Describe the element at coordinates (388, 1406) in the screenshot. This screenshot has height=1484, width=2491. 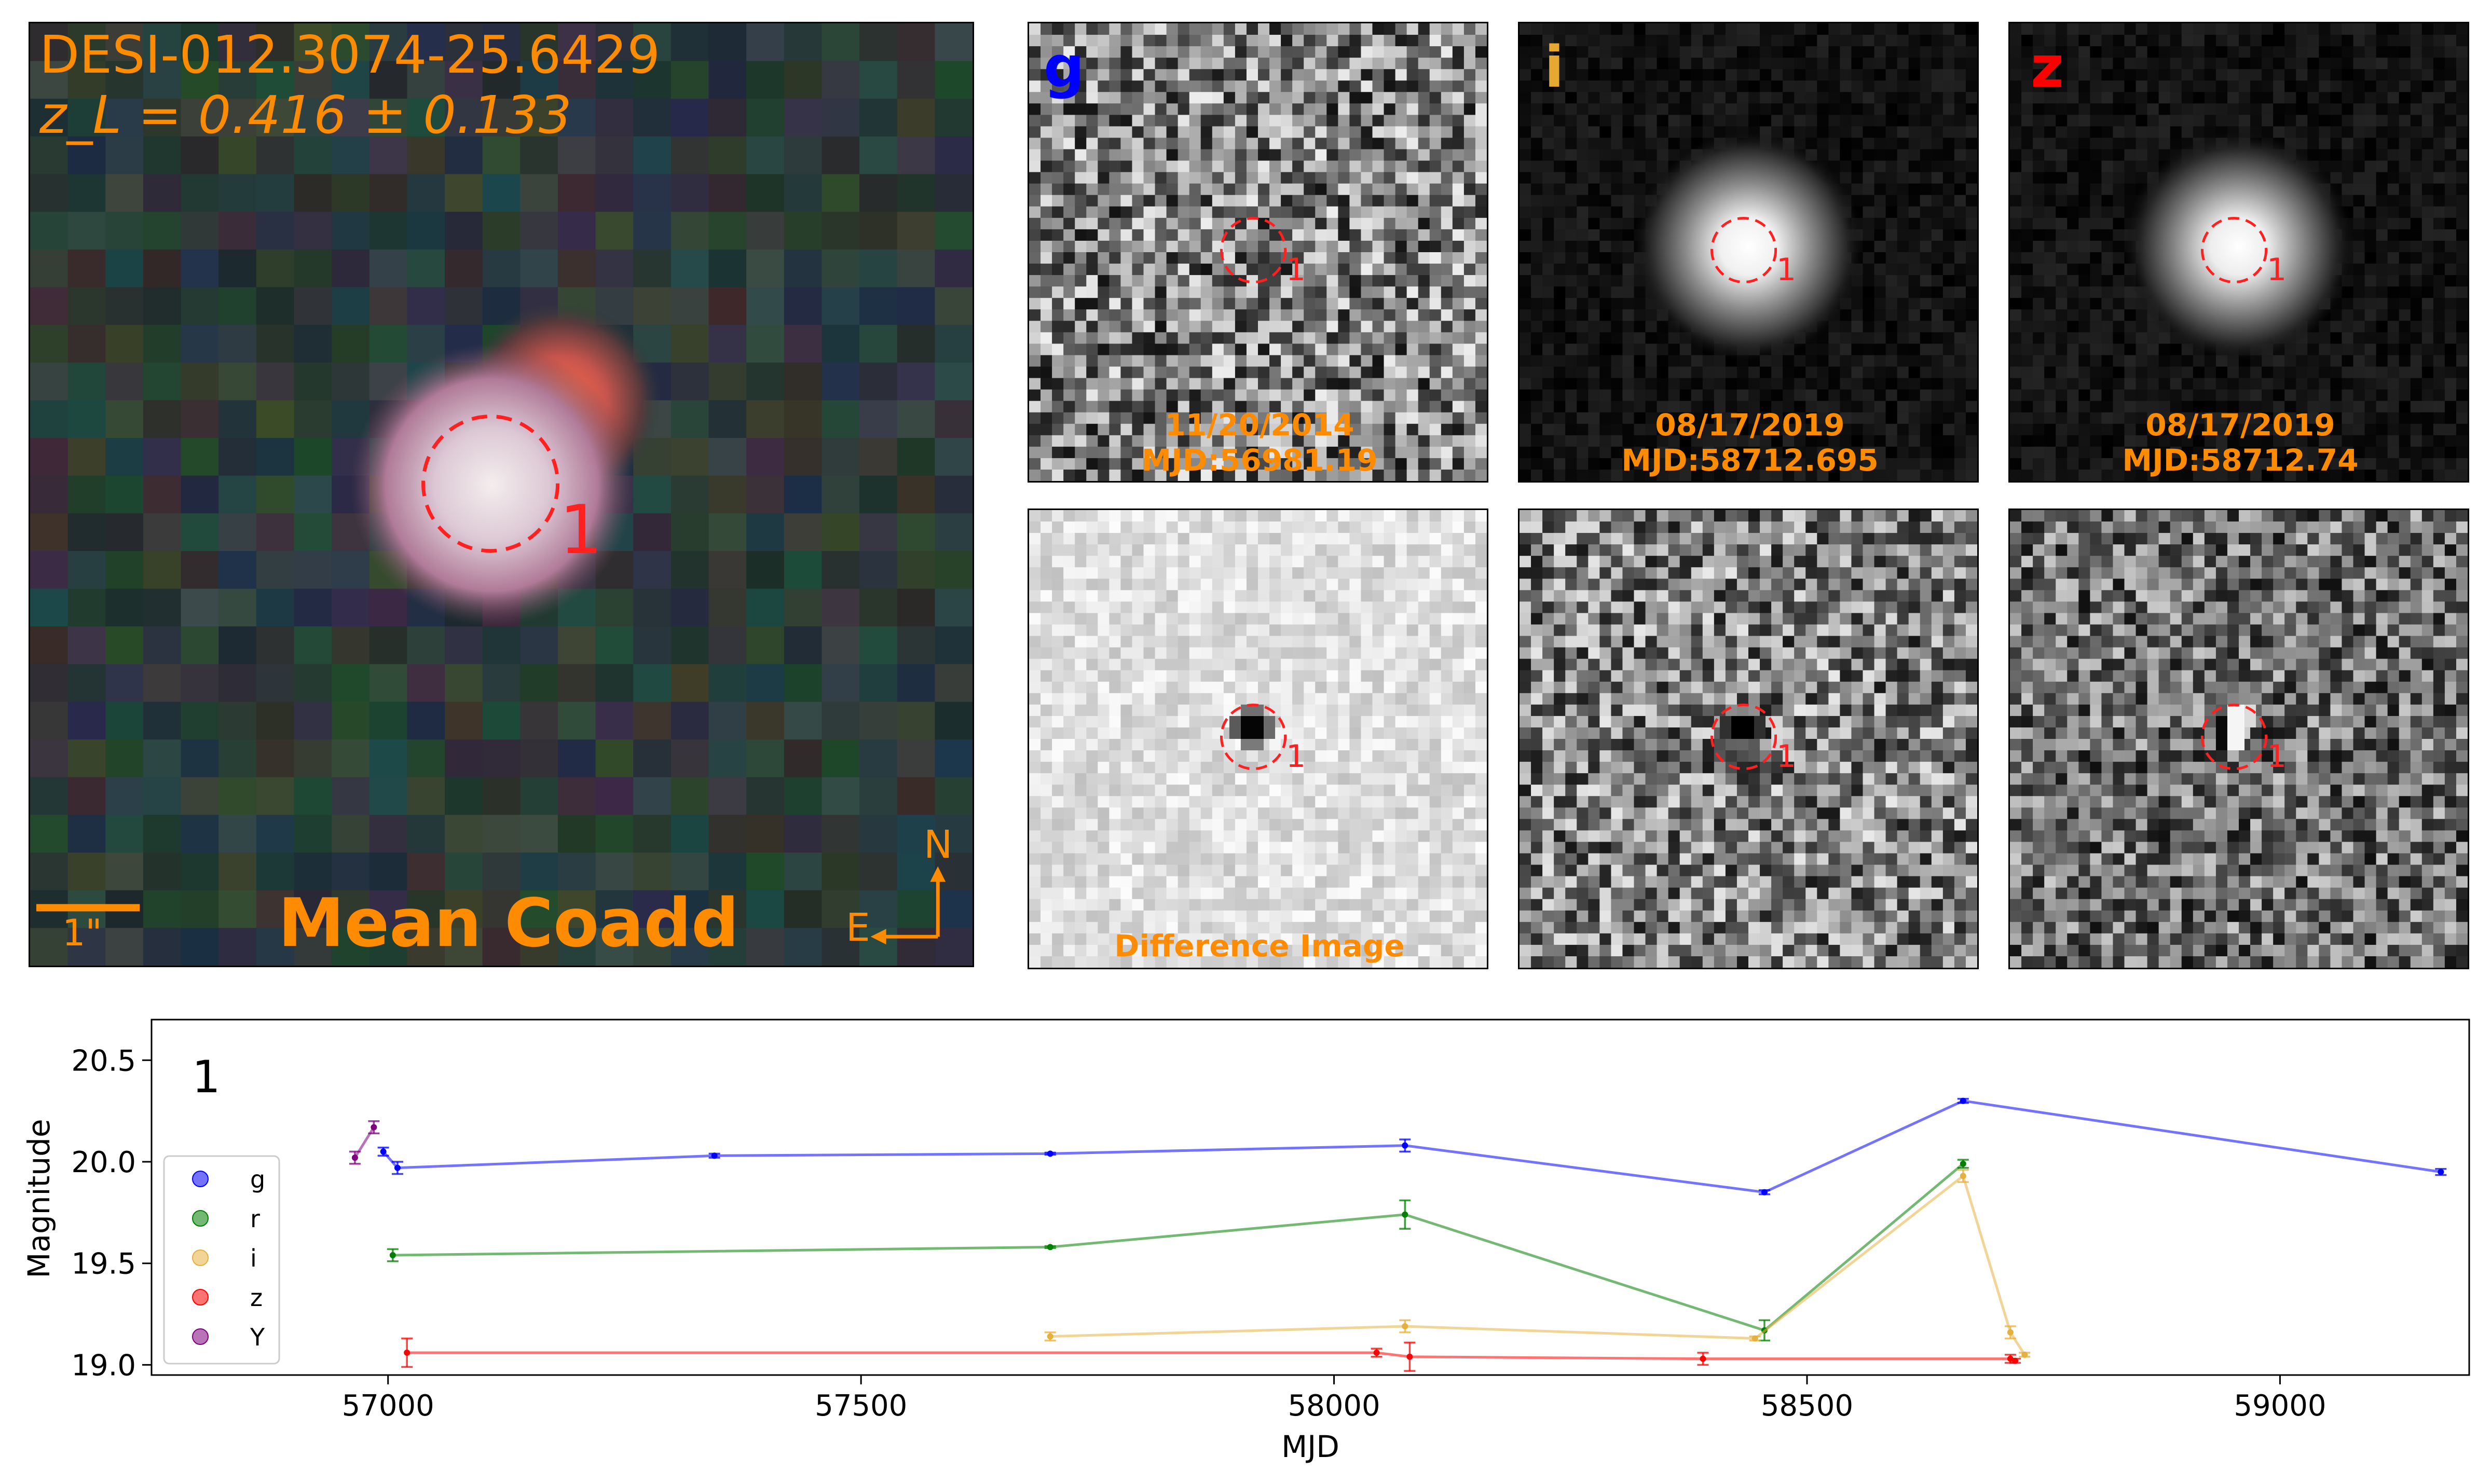
I see `x-tick-label: 57000` at that location.